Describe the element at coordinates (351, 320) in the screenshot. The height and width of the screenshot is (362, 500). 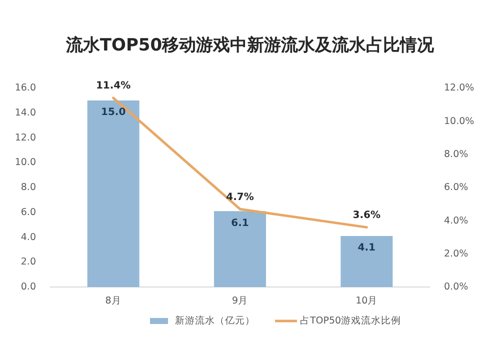
I see `legend-label: 占TOP50游戏流水比例` at that location.